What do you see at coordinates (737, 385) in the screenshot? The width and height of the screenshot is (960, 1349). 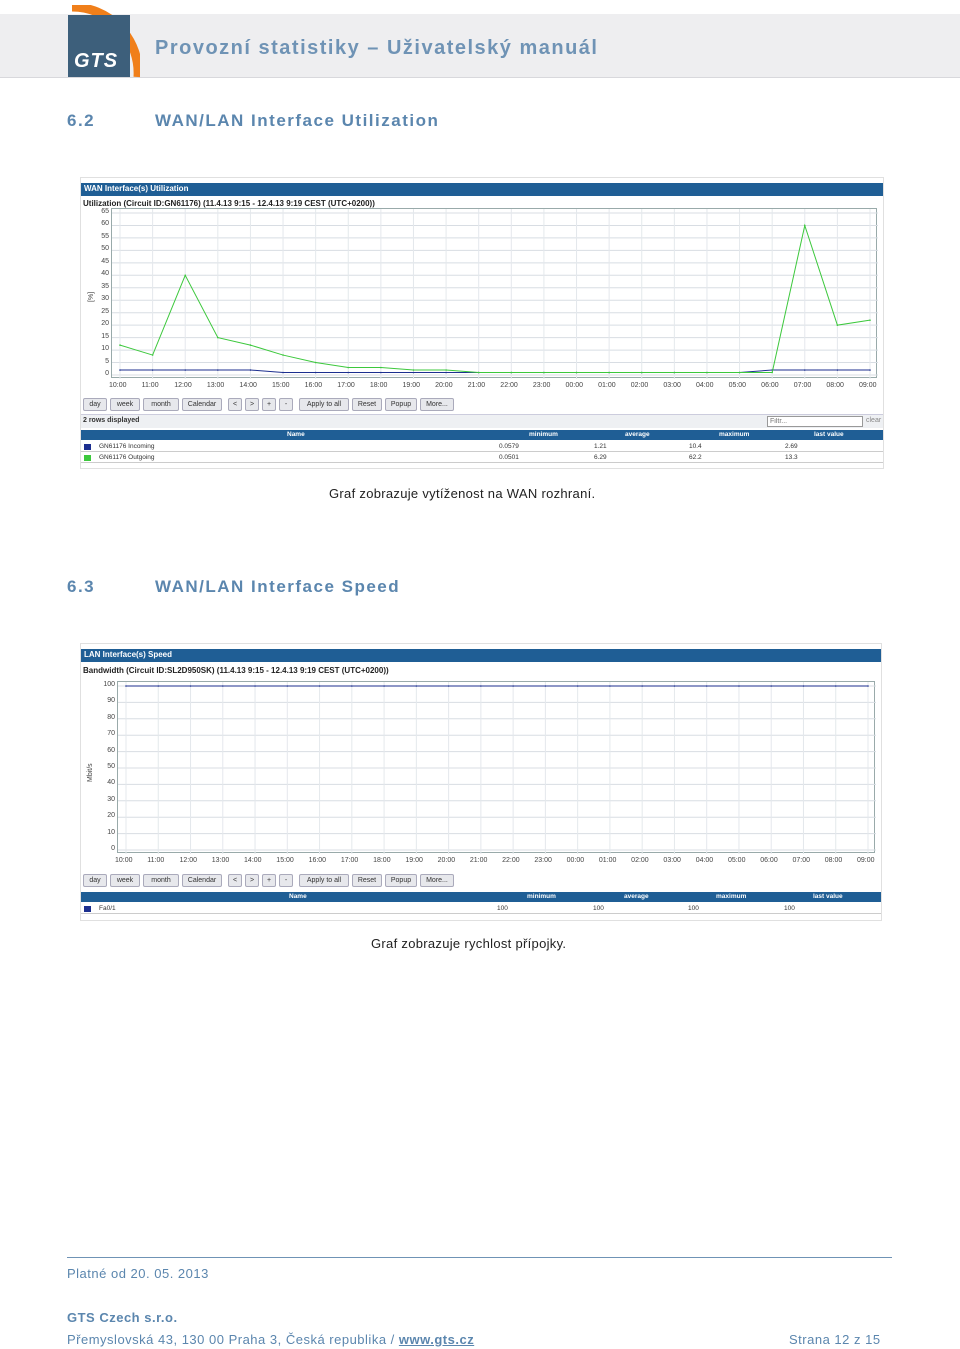 I see `x-tick-label: 05:00` at bounding box center [737, 385].